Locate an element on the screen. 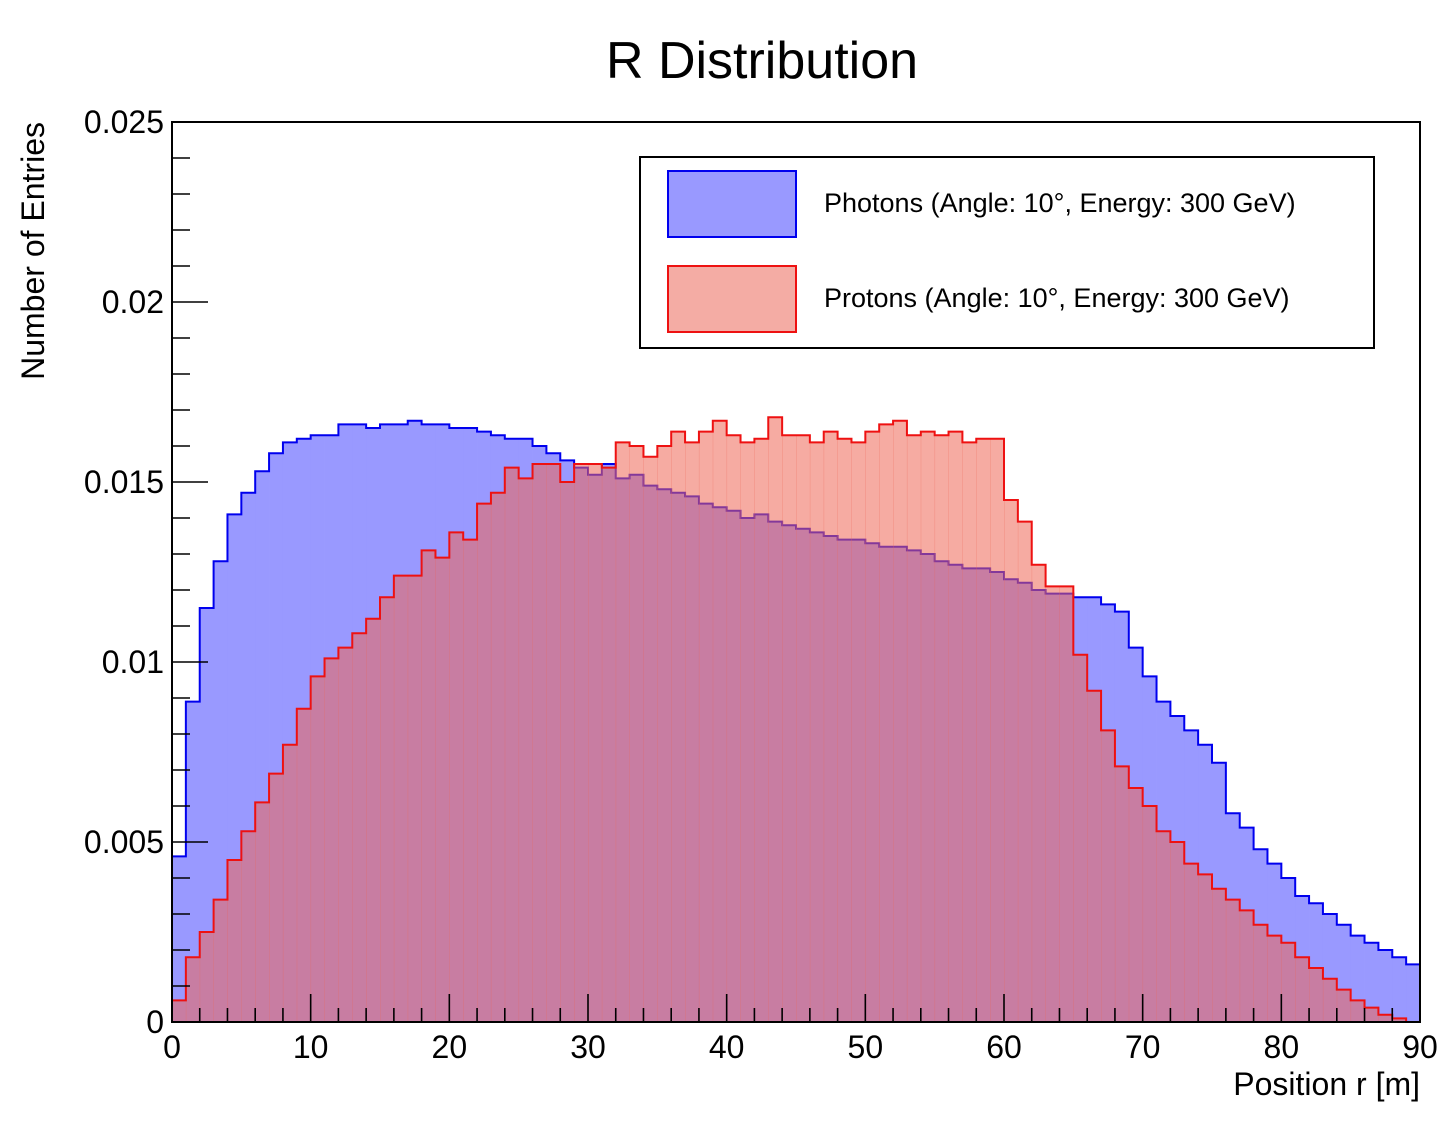 This screenshot has height=1125, width=1452. legend-swatch-photons is located at coordinates (732, 204).